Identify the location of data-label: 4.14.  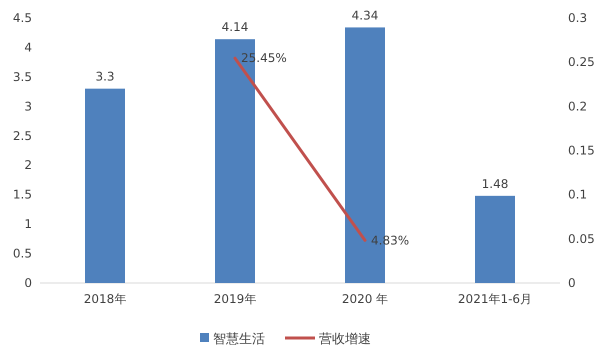
(235, 27).